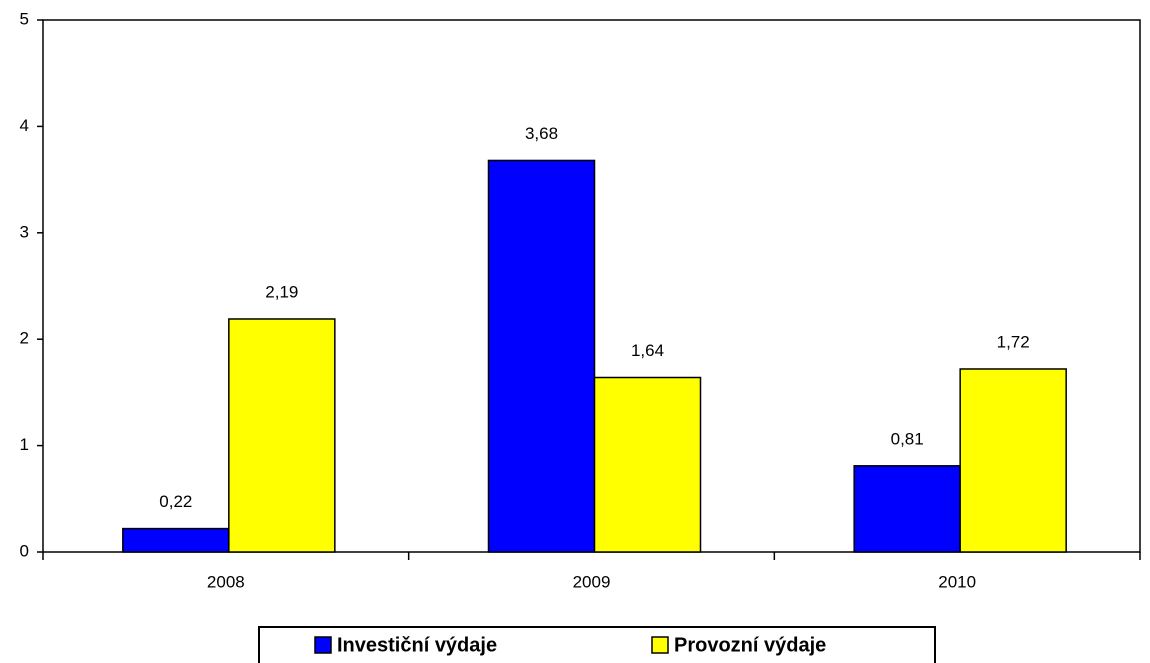 The image size is (1150, 663). Describe the element at coordinates (281, 291) in the screenshot. I see `value-label: 2,19` at that location.